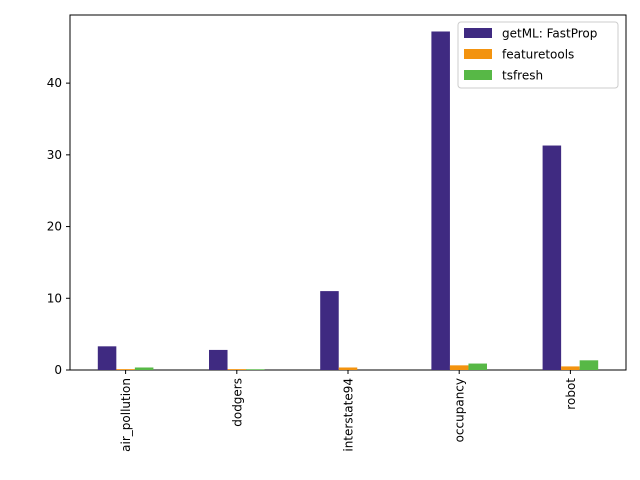 The height and width of the screenshot is (480, 640). What do you see at coordinates (571, 394) in the screenshot?
I see `x-tick-label-robot: robot` at bounding box center [571, 394].